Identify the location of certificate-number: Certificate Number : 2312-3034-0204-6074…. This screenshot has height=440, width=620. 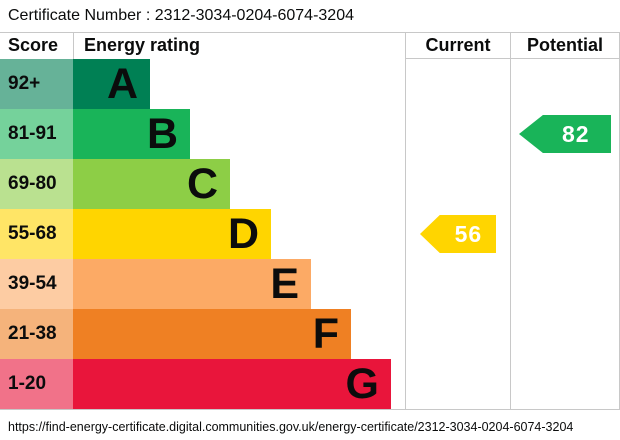
(181, 15).